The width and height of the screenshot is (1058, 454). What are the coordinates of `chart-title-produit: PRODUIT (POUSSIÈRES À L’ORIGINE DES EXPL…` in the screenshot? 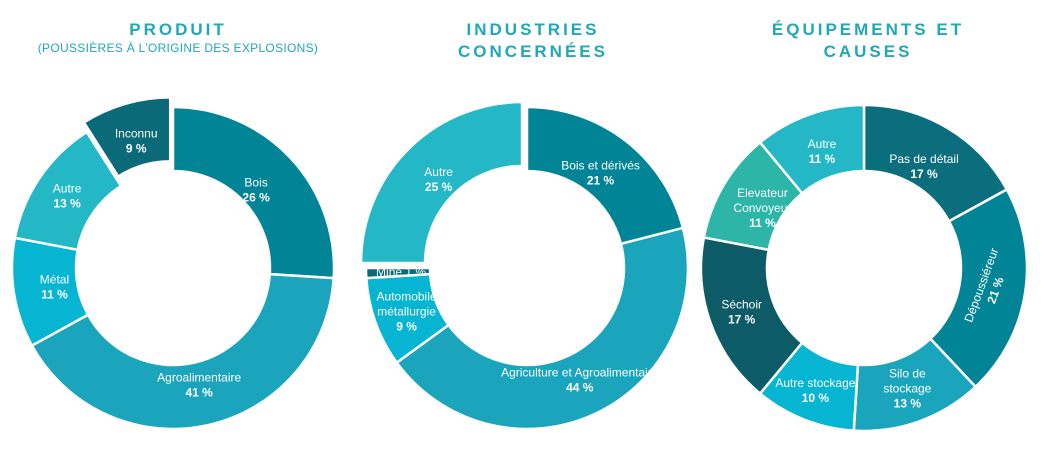 It's located at (178, 37).